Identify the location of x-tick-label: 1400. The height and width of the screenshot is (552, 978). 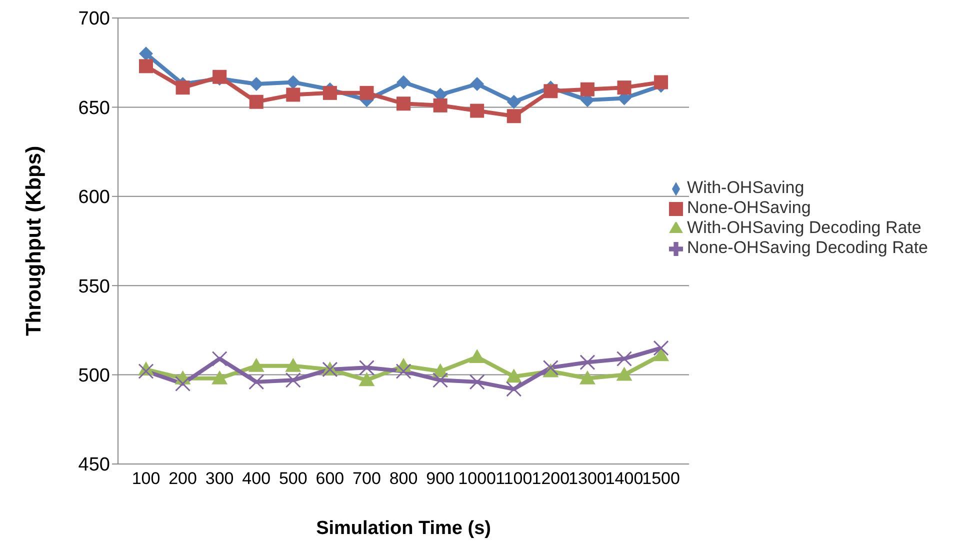
(624, 478).